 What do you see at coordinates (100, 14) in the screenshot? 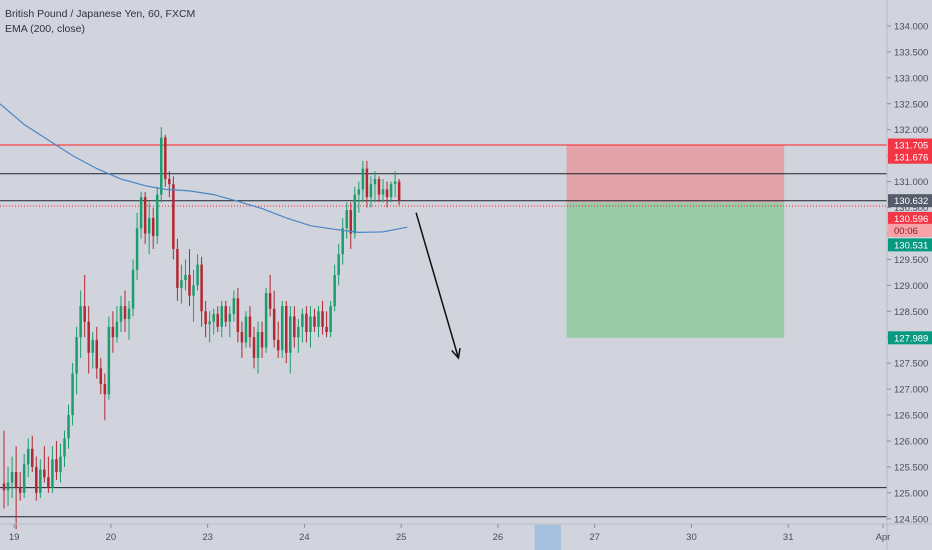
I see `symbol-title: British Pound / Japanese Yen, 60, FXCM` at bounding box center [100, 14].